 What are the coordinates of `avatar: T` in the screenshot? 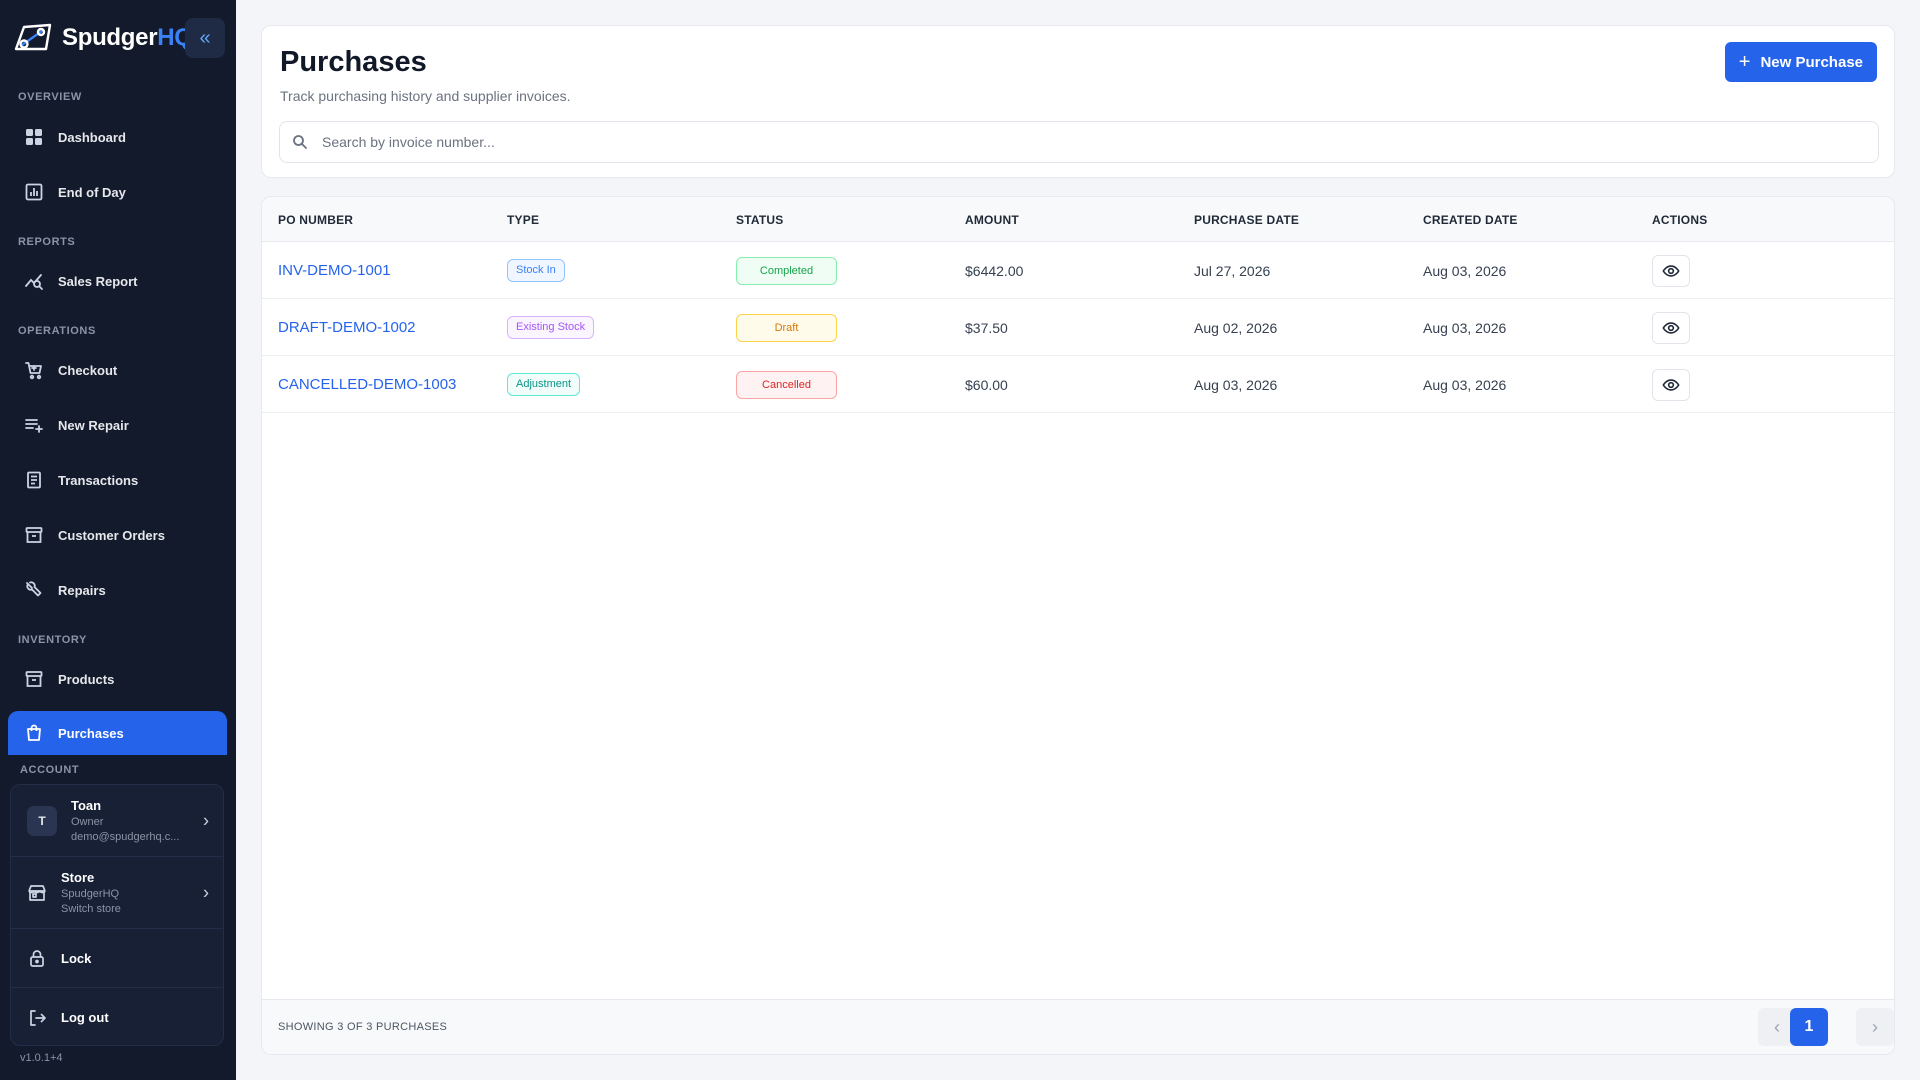 It's located at (42, 820).